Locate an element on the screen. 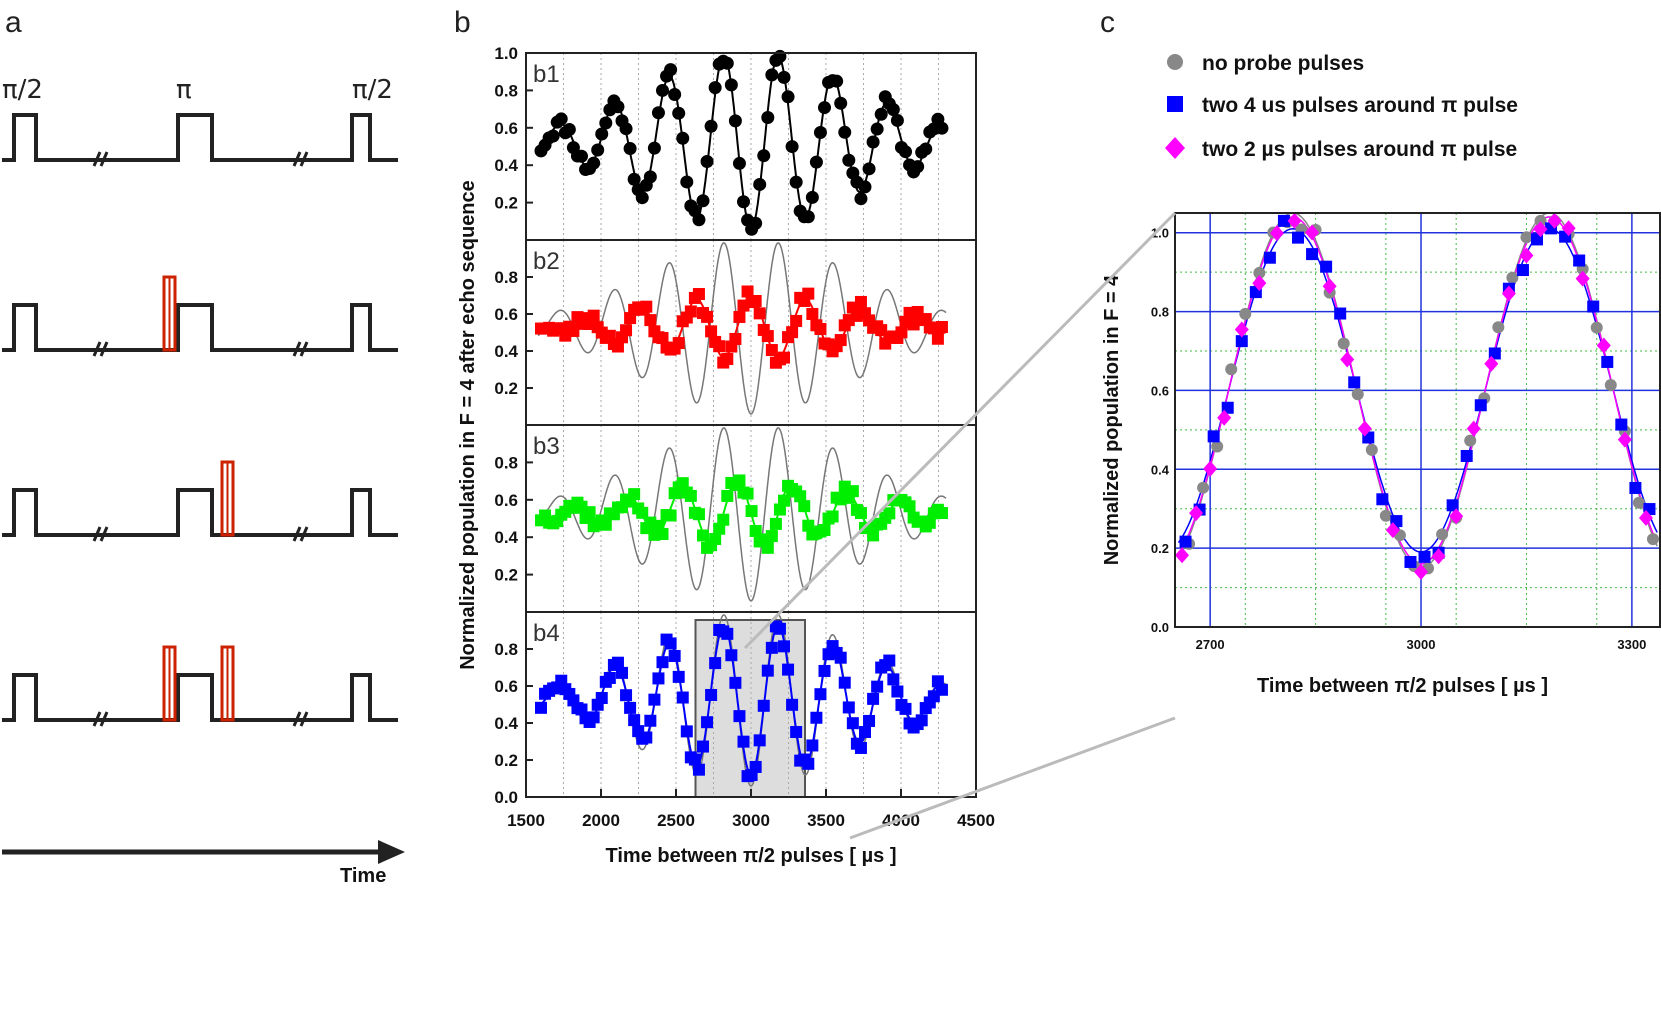  panel-c-label: c is located at coordinates (1107, 22).